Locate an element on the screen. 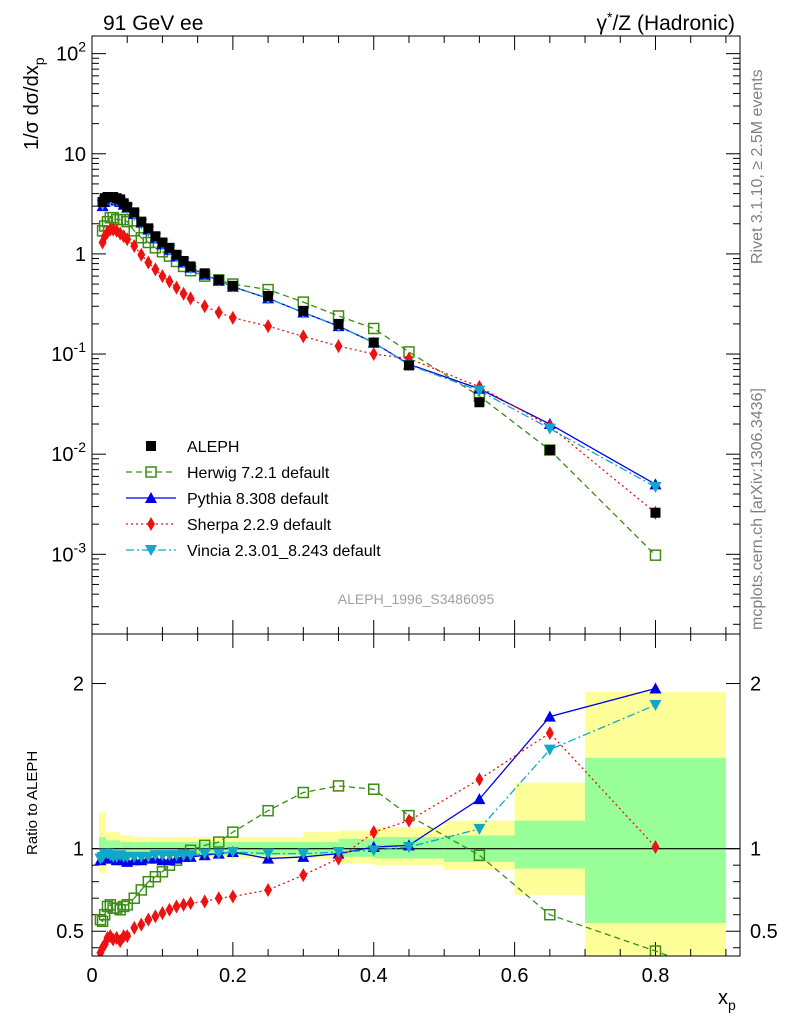 The image size is (786, 1024). main-ytick-label: 10⁻¹ is located at coordinates (68, 352).